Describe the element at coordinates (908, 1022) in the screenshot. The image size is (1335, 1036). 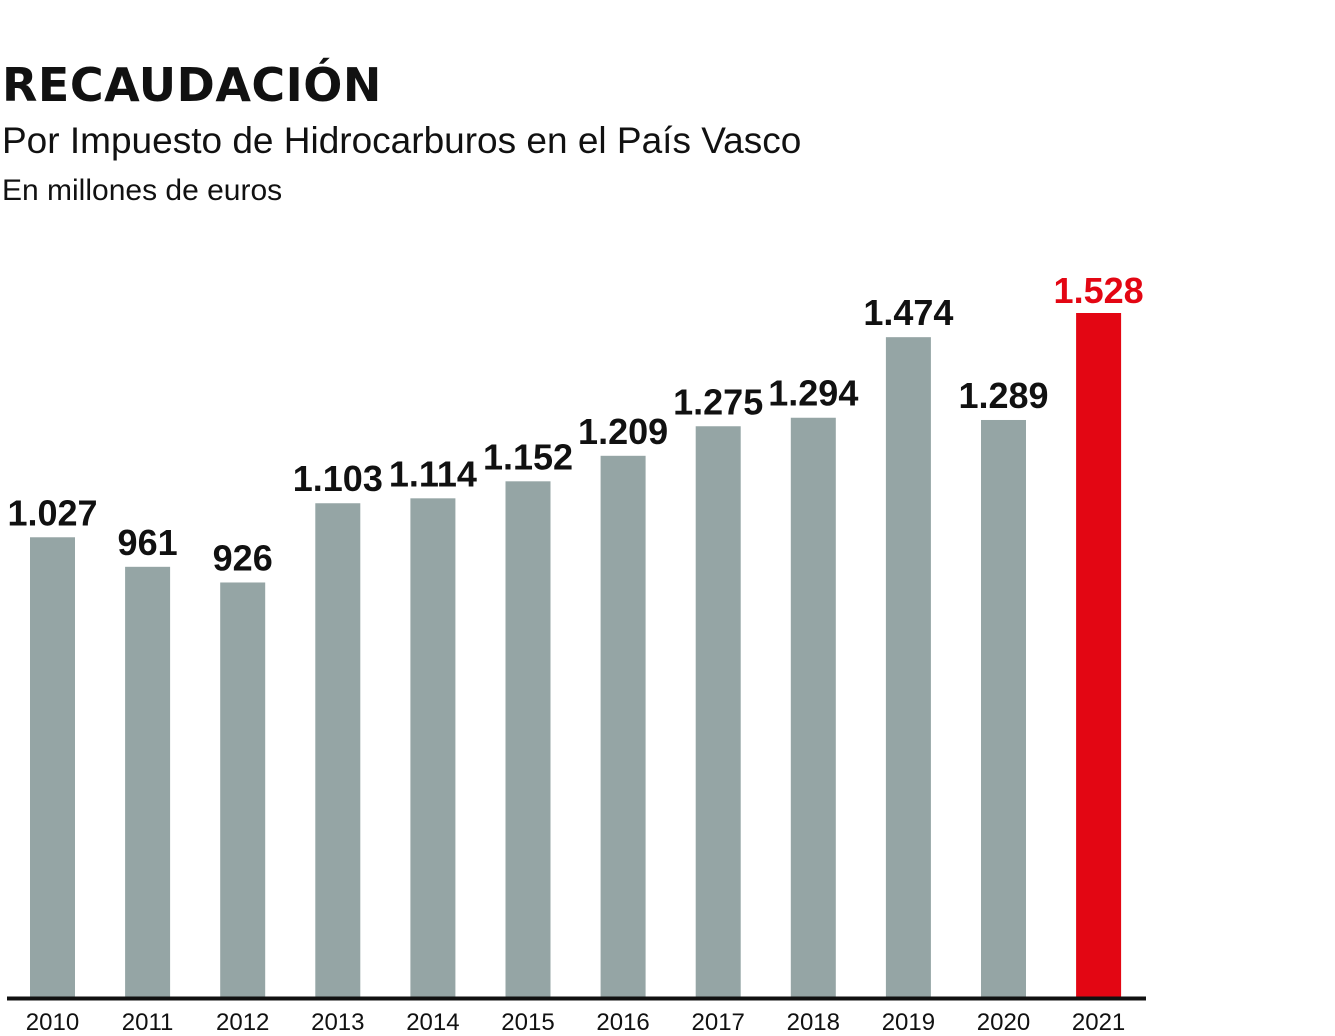
I see `x-tick-label-2019: 2019` at that location.